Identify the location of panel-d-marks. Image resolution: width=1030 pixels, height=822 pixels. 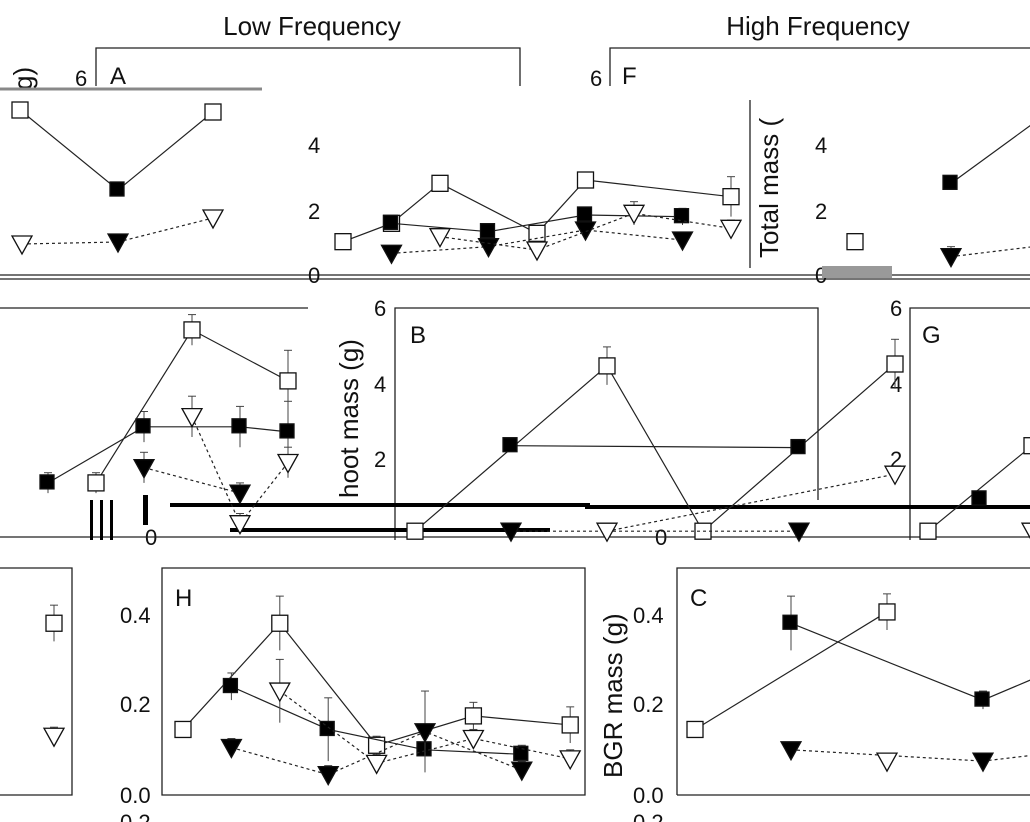
(54, 676).